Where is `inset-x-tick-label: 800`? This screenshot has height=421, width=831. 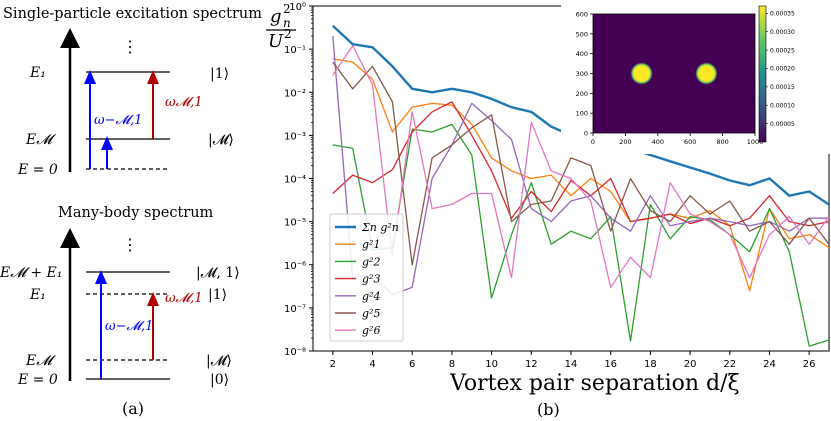 inset-x-tick-label: 800 is located at coordinates (722, 142).